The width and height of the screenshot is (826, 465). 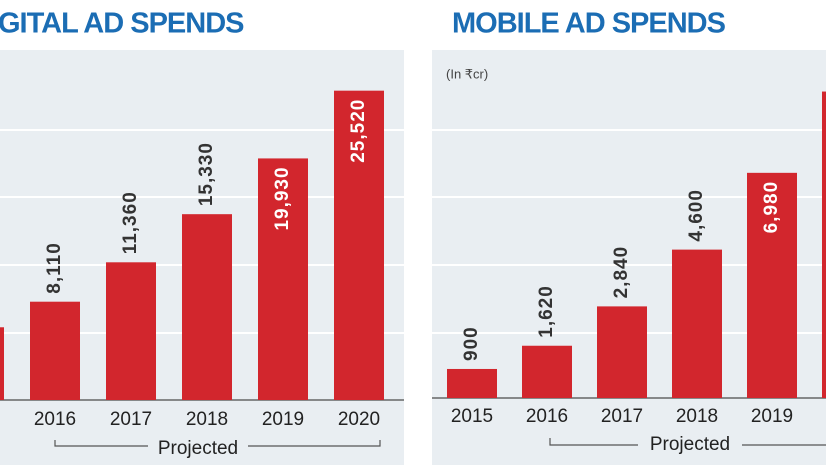 What do you see at coordinates (359, 419) in the screenshot?
I see `x-tick-label: 2020` at bounding box center [359, 419].